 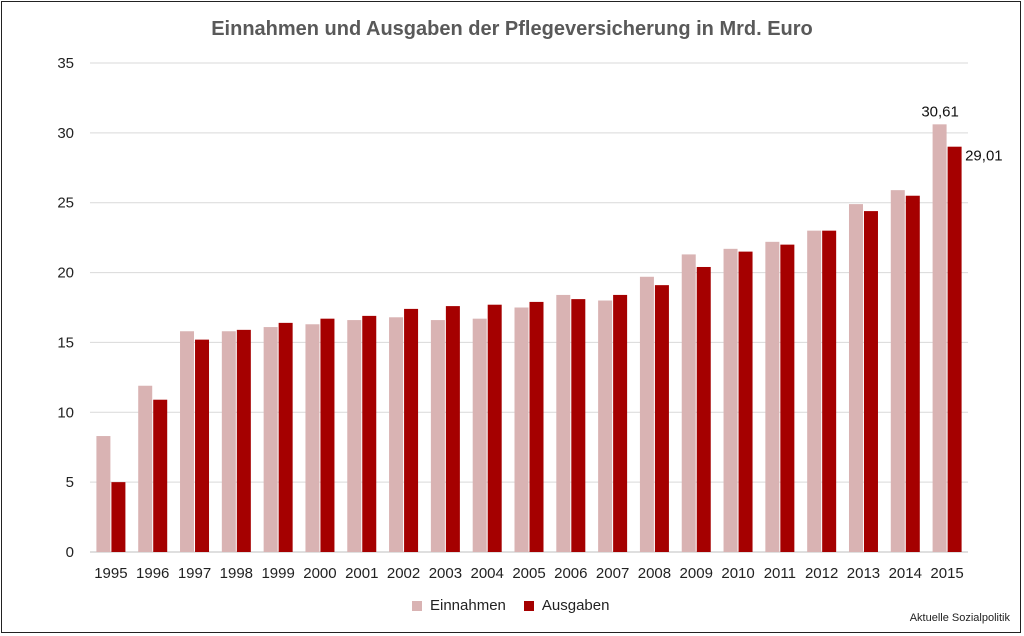 I want to click on legend-item-einnahmen: Einnahmen, so click(x=459, y=605).